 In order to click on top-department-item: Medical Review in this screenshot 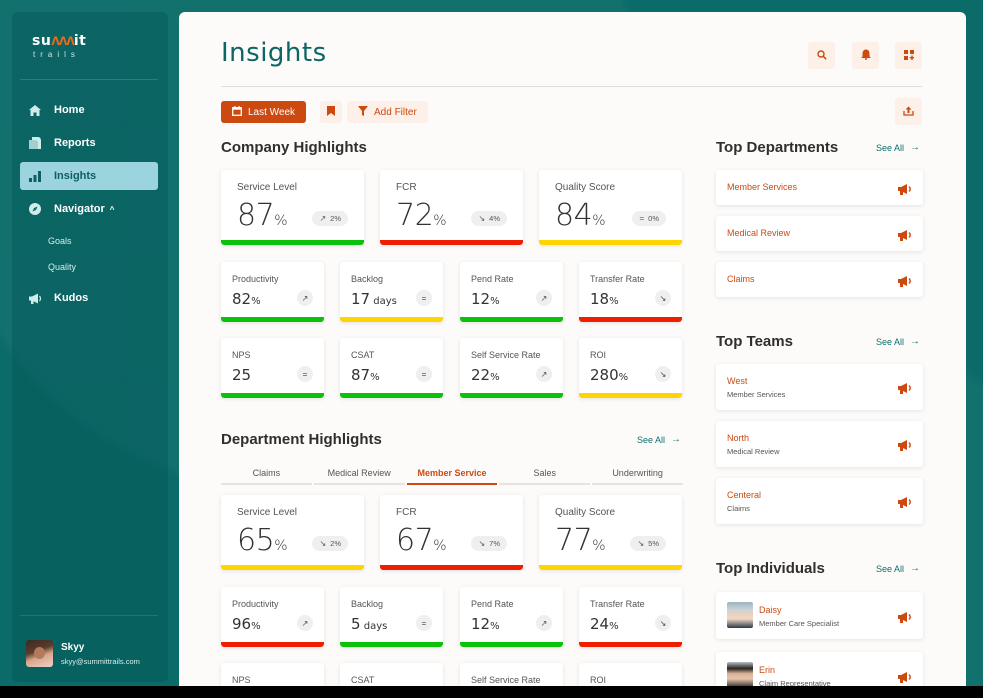, I will do `click(819, 233)`.